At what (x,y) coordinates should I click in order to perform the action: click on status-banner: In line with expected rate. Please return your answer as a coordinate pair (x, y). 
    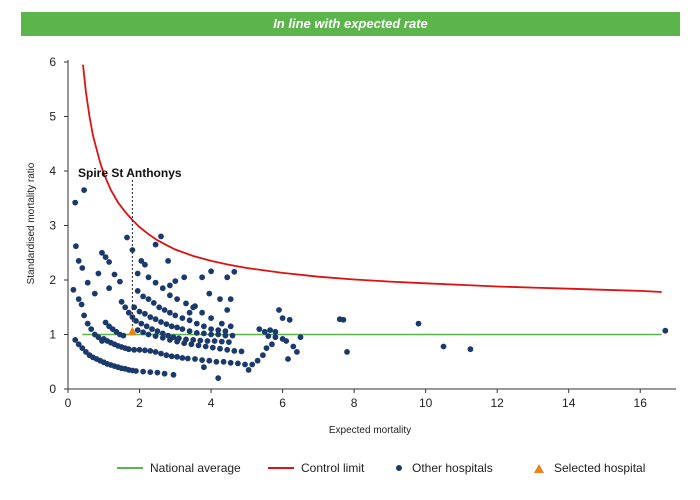
    Looking at the image, I should click on (350, 24).